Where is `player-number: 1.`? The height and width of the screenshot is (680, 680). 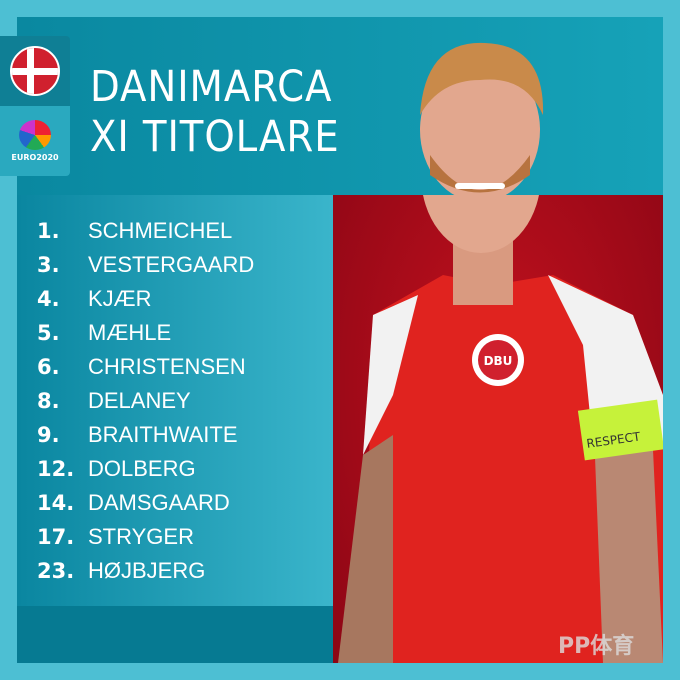
player-number: 1. is located at coordinates (48, 231).